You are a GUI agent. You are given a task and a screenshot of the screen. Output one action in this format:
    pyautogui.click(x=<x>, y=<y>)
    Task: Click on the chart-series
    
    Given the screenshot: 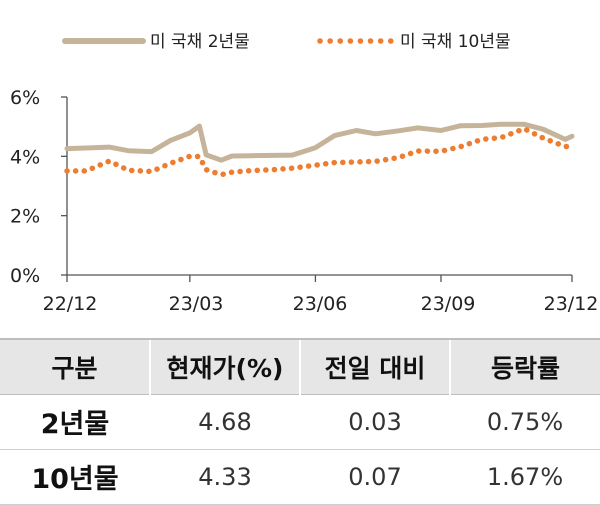 What is the action you would take?
    pyautogui.click(x=319, y=149)
    